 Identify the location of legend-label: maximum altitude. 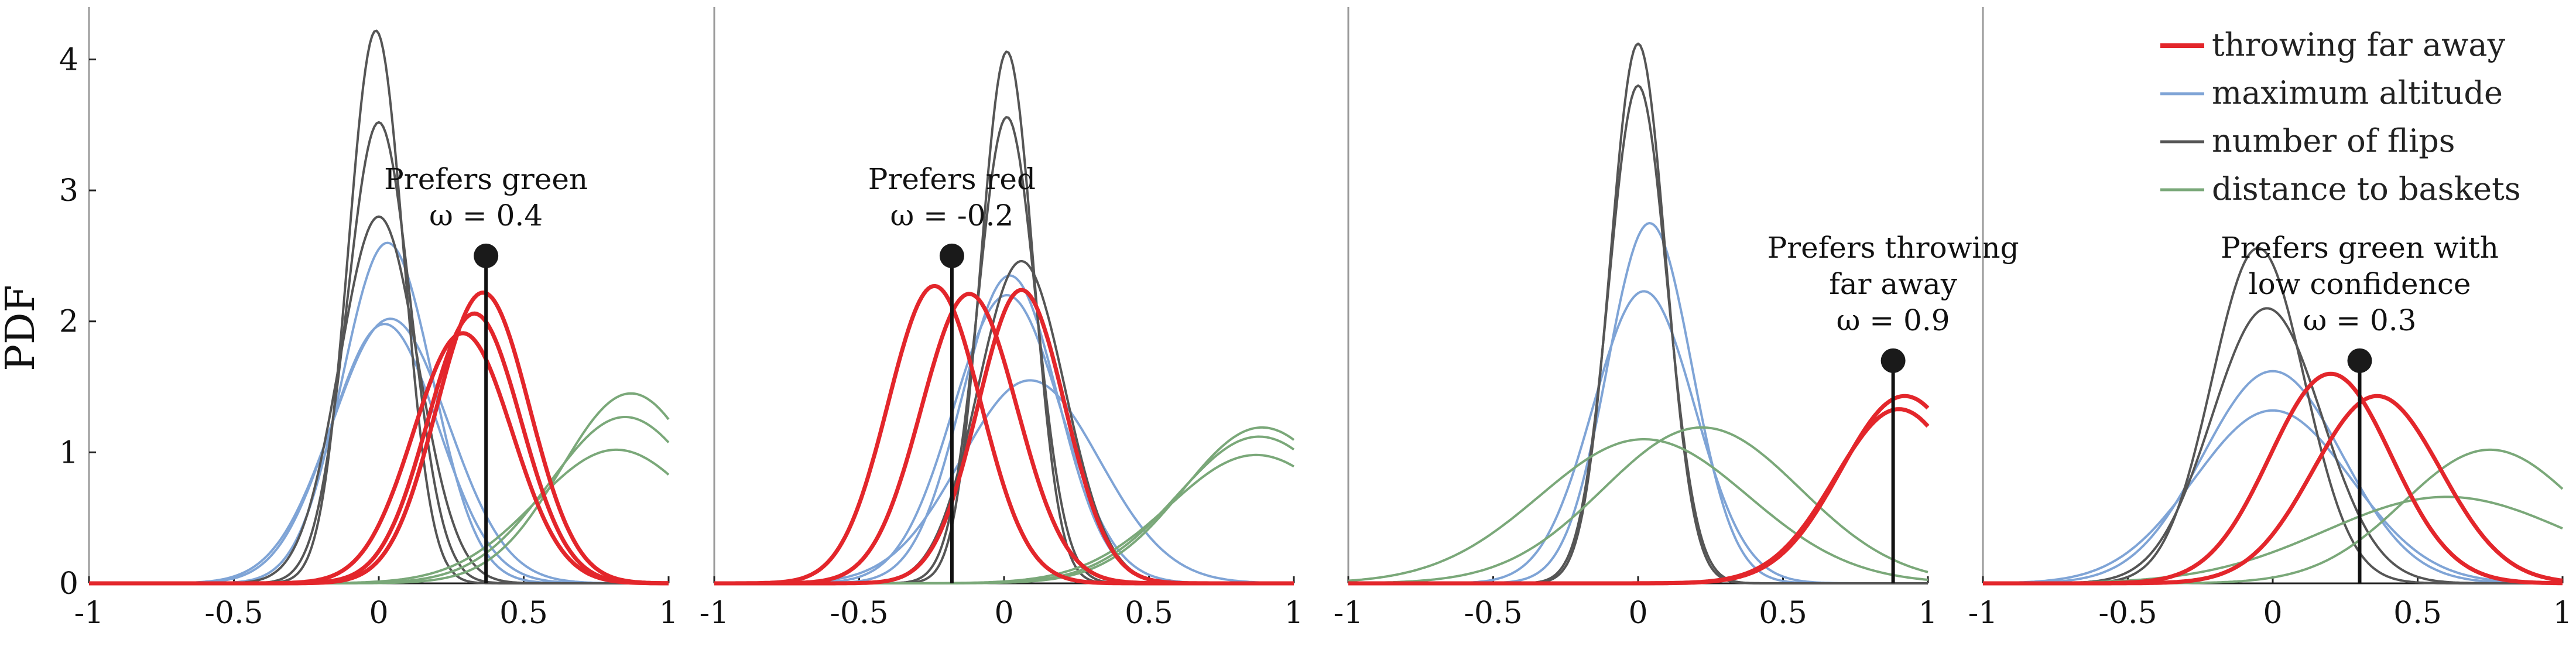
(2357, 92).